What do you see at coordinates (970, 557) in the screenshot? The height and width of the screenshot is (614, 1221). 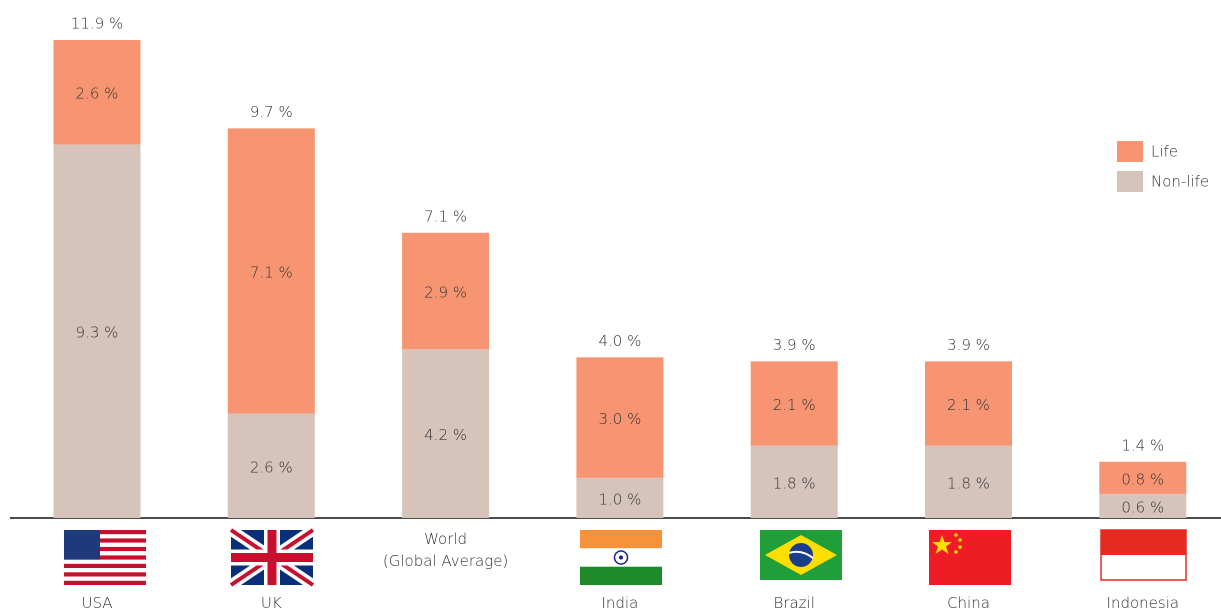 I see `flag-china` at bounding box center [970, 557].